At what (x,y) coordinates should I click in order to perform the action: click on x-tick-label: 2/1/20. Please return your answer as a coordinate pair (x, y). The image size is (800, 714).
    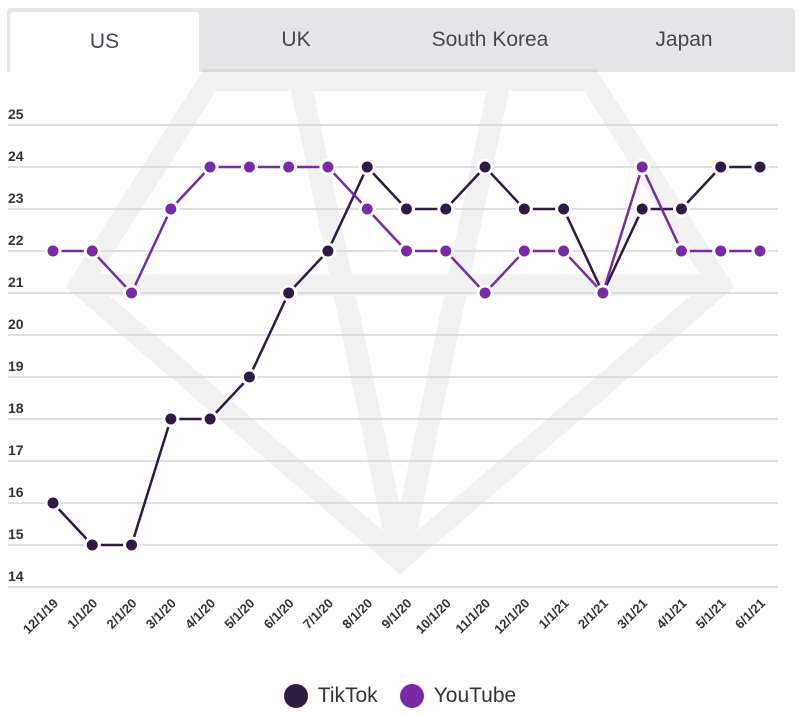
    Looking at the image, I should click on (122, 614).